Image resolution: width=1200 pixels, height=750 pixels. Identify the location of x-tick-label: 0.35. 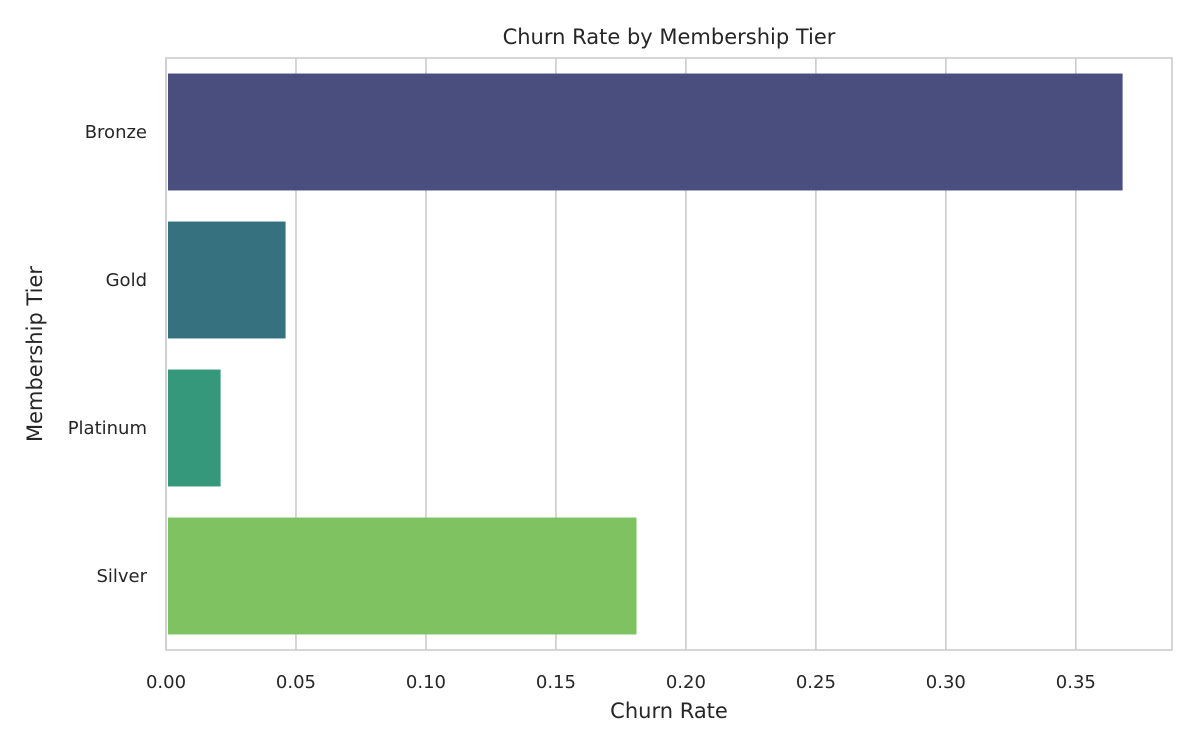
(1076, 682).